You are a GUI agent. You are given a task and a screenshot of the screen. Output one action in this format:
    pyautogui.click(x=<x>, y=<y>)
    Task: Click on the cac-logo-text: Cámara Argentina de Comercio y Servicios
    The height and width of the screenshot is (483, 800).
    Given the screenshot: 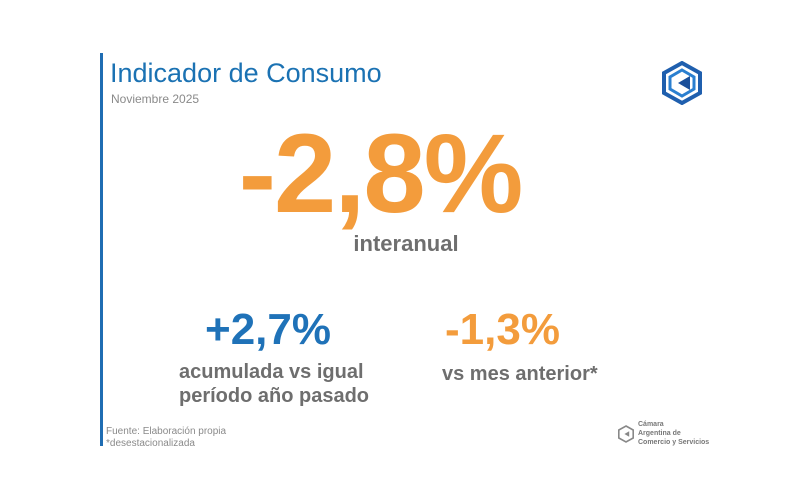 What is the action you would take?
    pyautogui.click(x=673, y=433)
    